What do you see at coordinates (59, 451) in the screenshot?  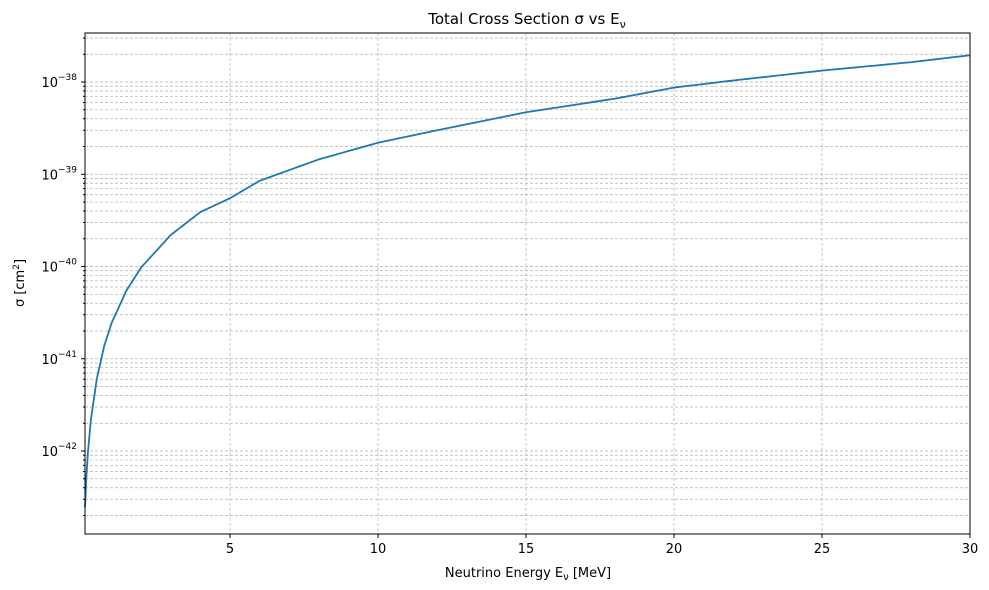 I see `y-tick-label: 10−42` at bounding box center [59, 451].